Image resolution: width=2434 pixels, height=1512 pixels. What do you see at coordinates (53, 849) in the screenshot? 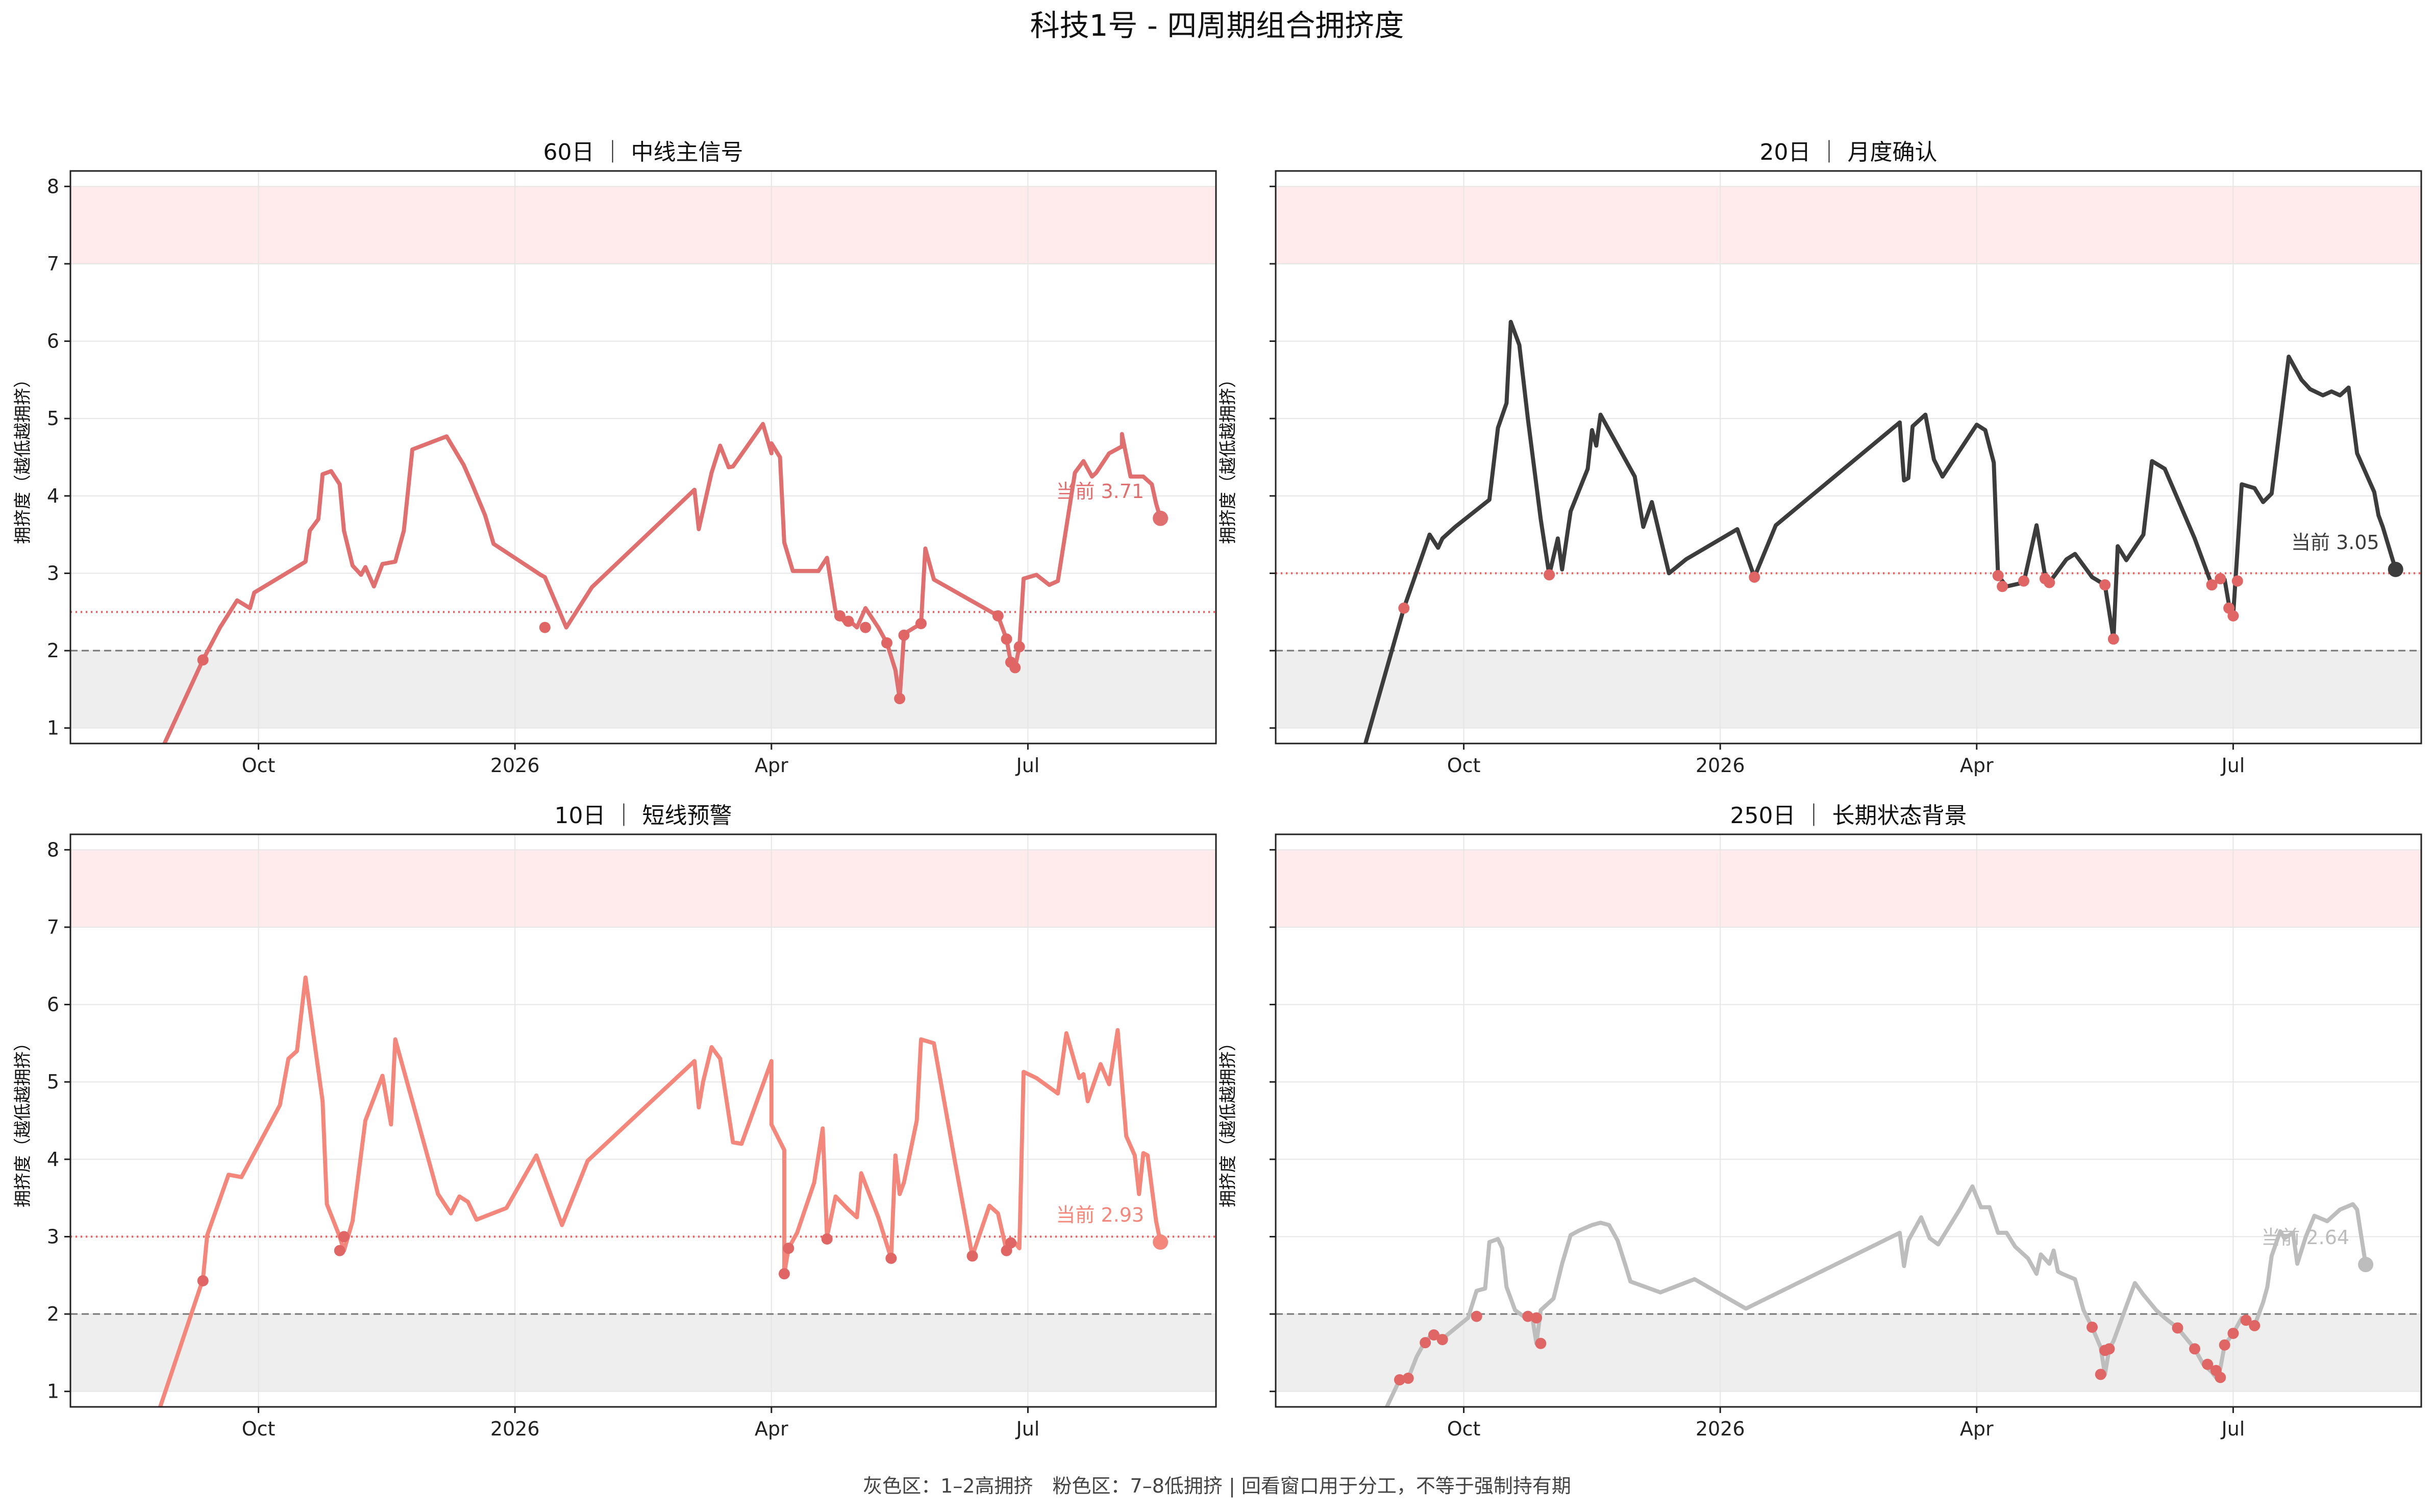
I see `y-tick-label: 8` at bounding box center [53, 849].